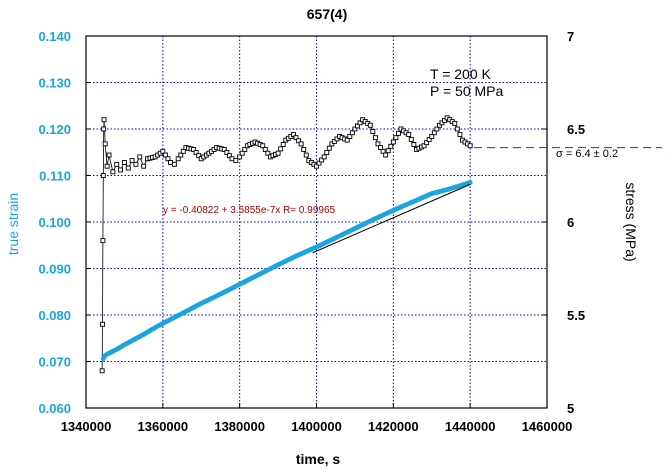 The width and height of the screenshot is (666, 472). What do you see at coordinates (249, 210) in the screenshot?
I see `fit-equation-label: y = -0.40822 + 3.5855e-7x R= 0.99965` at bounding box center [249, 210].